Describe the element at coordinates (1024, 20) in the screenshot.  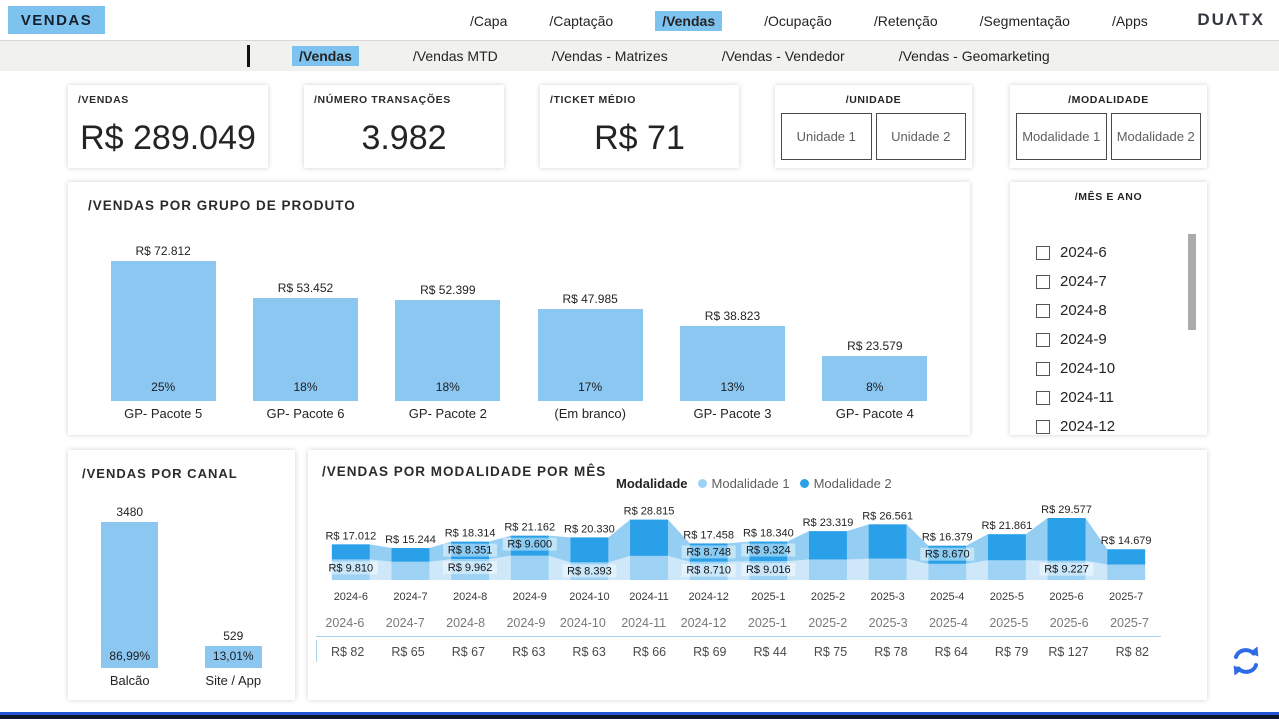
I see `nav-item-segmentao: /Segmentação` at that location.